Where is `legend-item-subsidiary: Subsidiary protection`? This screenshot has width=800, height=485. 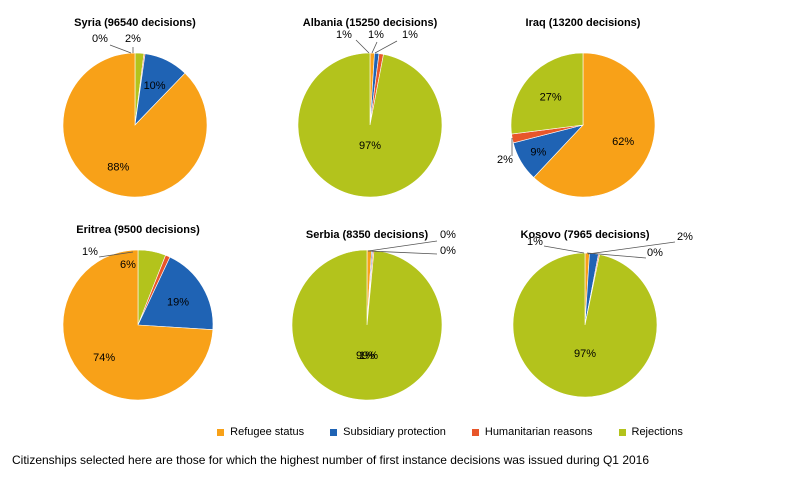 legend-item-subsidiary: Subsidiary protection is located at coordinates (388, 432).